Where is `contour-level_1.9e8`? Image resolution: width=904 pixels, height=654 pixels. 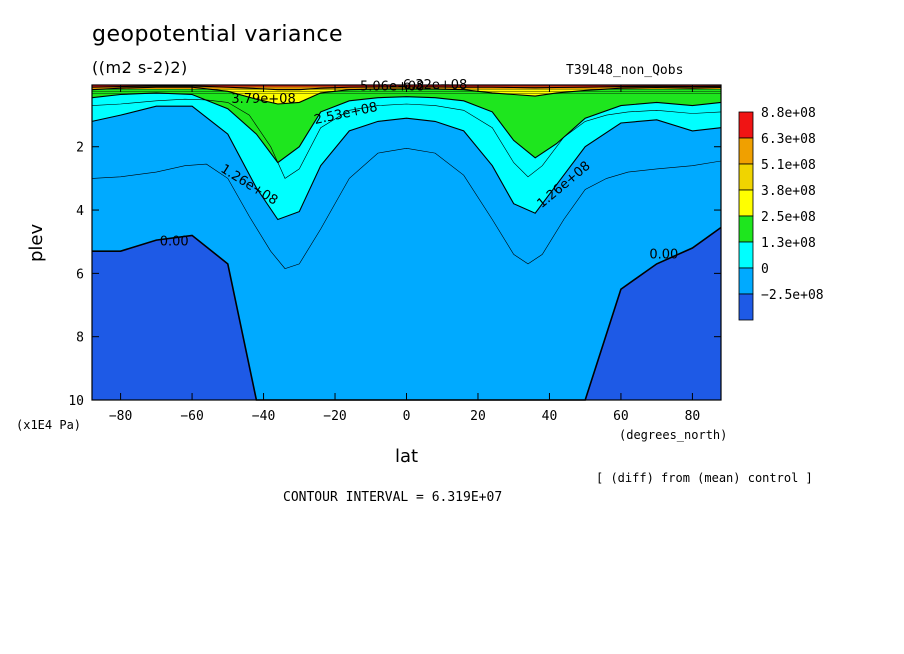 contour-level_1.9e8 is located at coordinates (406, 138).